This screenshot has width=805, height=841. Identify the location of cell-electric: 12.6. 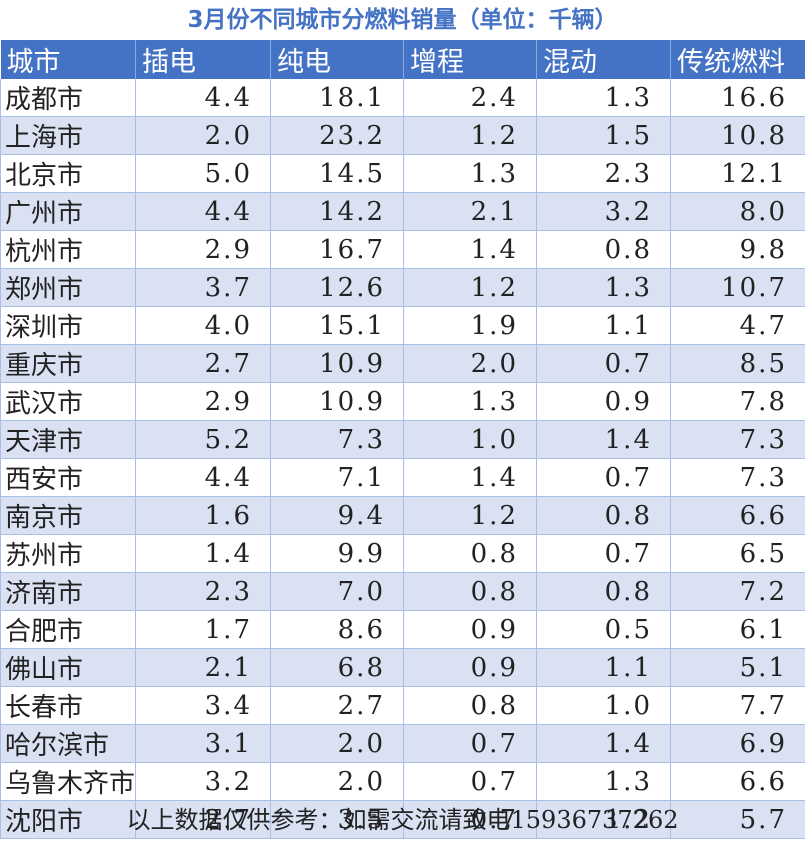
(337, 287).